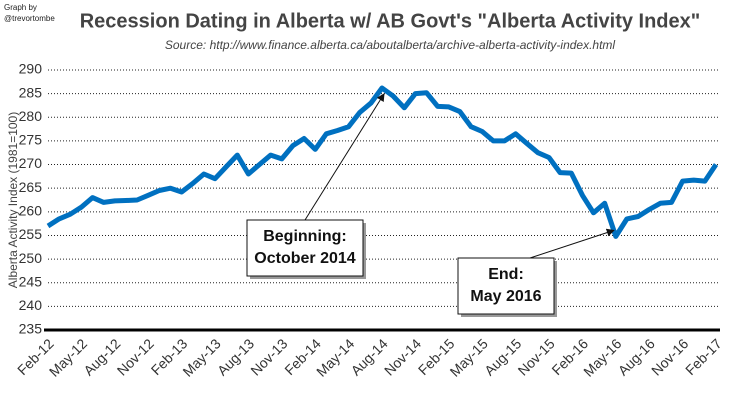 The height and width of the screenshot is (400, 742). I want to click on x-tick-label: May-15, so click(469, 357).